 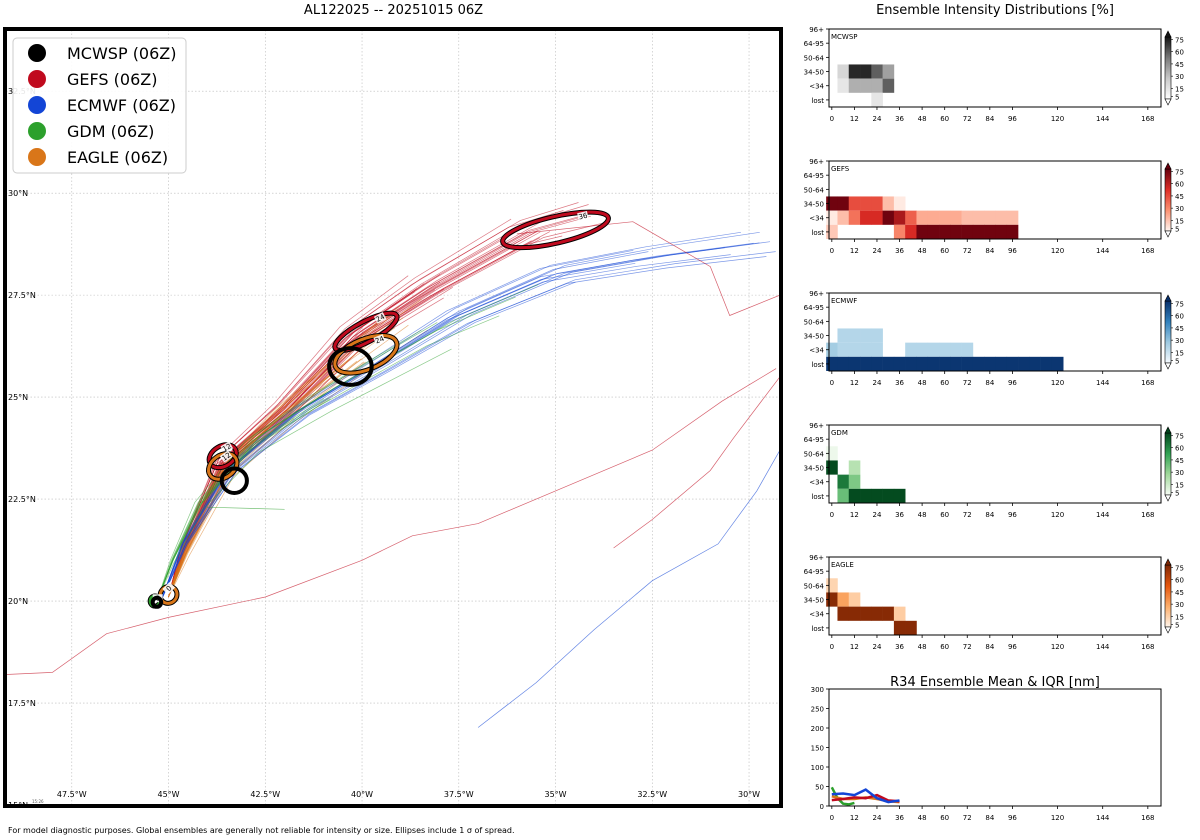 What do you see at coordinates (817, 101) in the screenshot?
I see `heatmap-y-label: lost` at bounding box center [817, 101].